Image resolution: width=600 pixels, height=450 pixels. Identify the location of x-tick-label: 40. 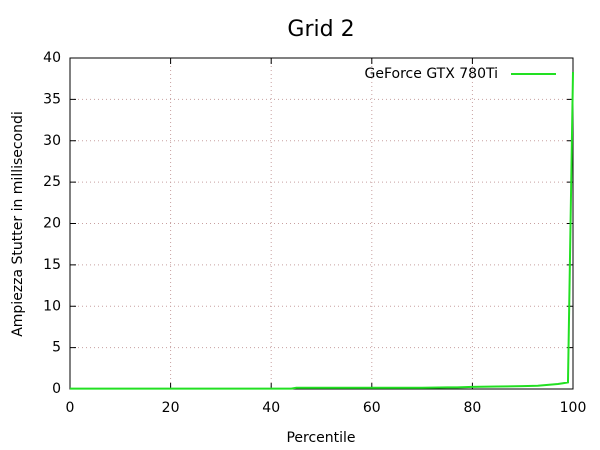
(271, 408).